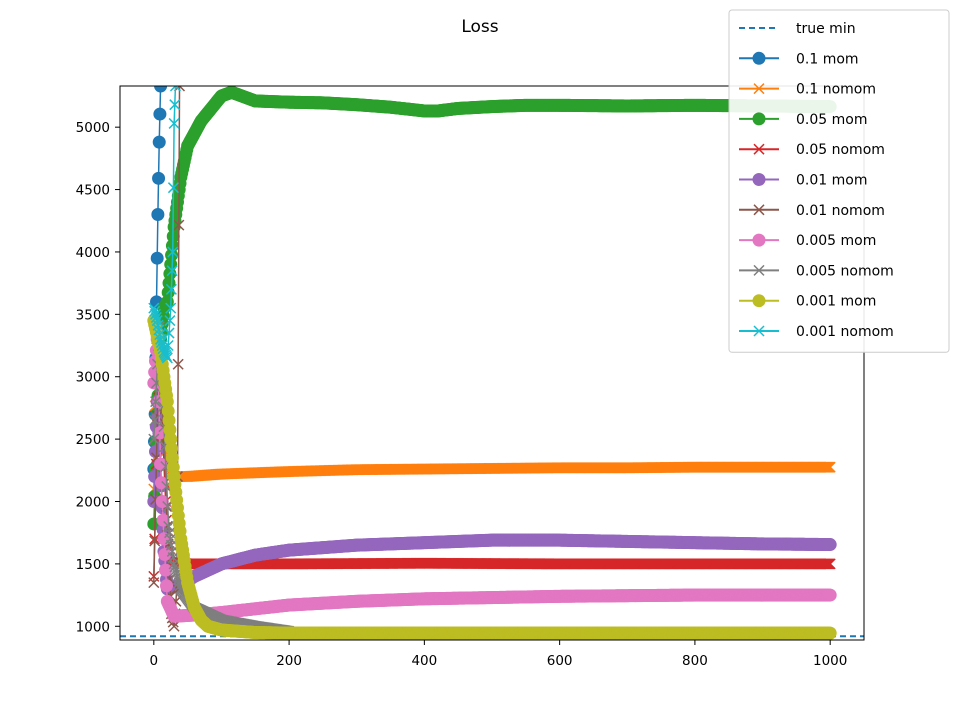 The width and height of the screenshot is (960, 720). I want to click on legend-label: 0.05 nomom, so click(840, 150).